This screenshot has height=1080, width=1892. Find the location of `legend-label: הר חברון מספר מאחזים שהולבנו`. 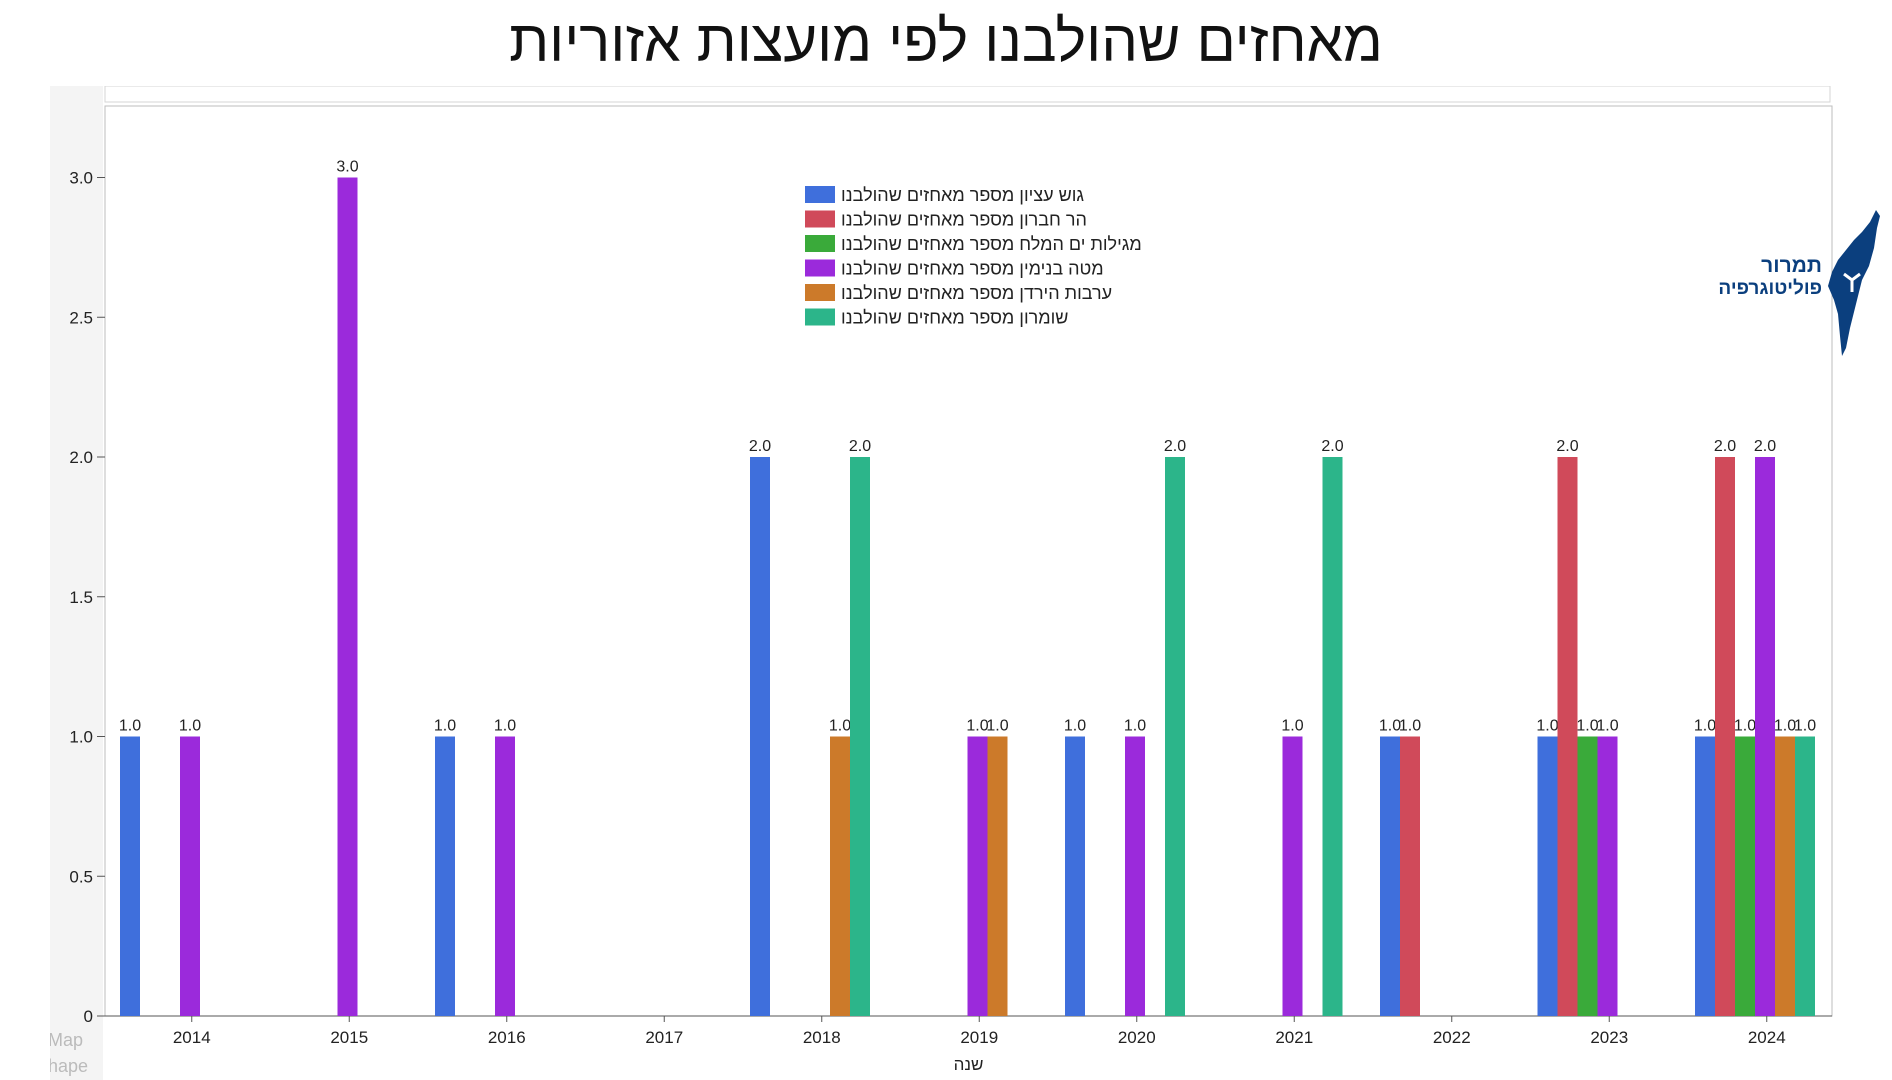

legend-label: הר חברון מספר מאחזים שהולבנו is located at coordinates (964, 220).